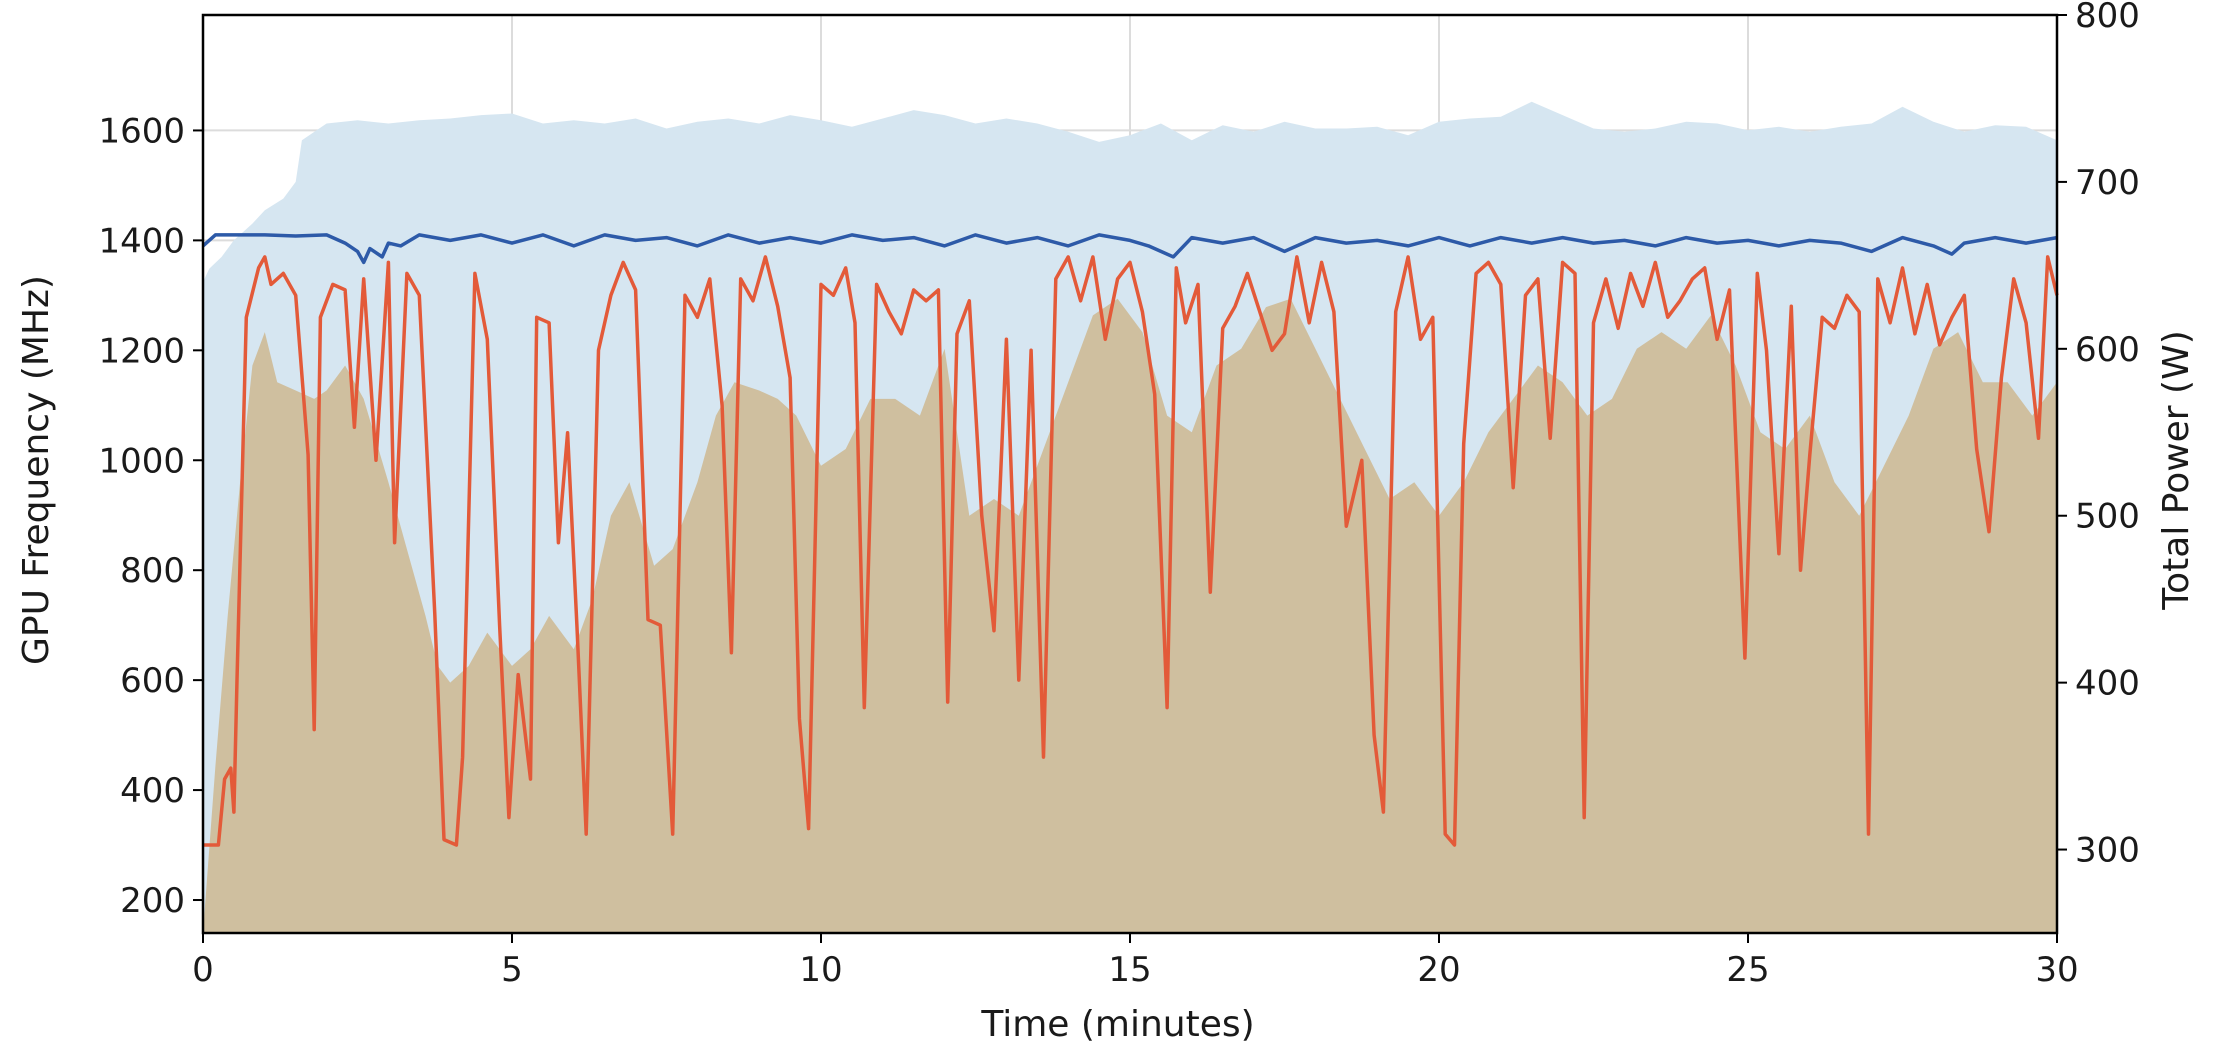  Describe the element at coordinates (2107, 851) in the screenshot. I see `y2-tick-label: 300` at that location.